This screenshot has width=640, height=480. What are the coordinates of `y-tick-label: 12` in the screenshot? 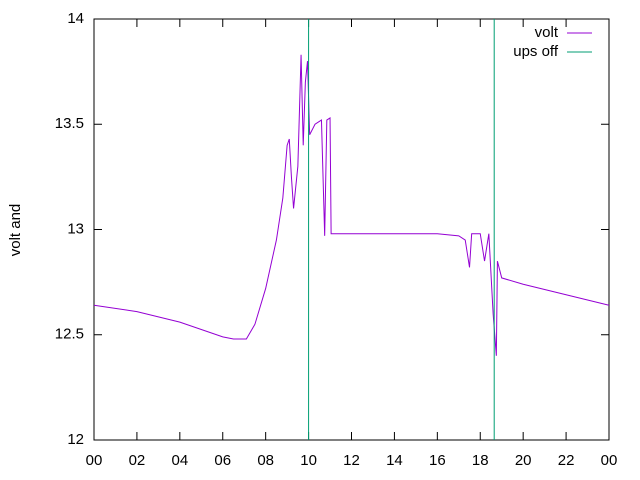 It's located at (75, 439).